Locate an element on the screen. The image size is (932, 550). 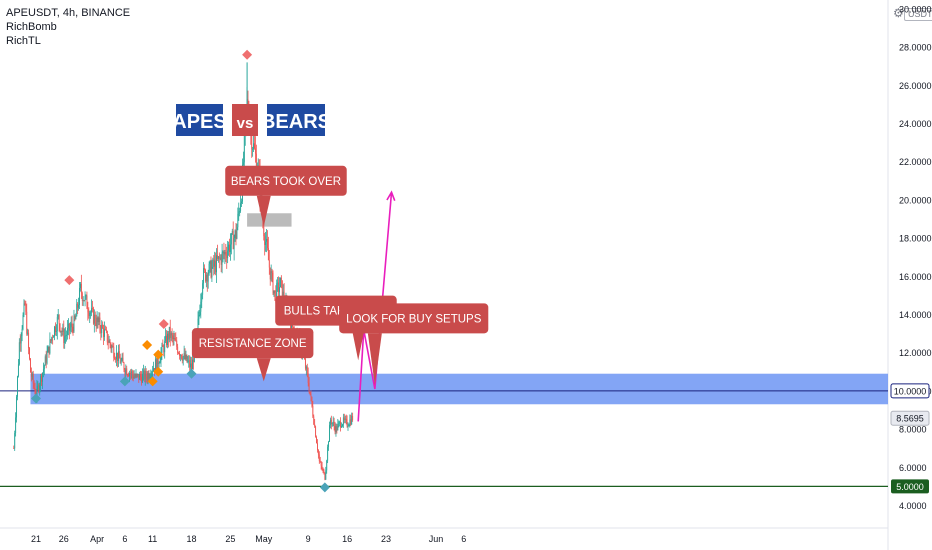
bear-takeover-box is located at coordinates (269, 220).